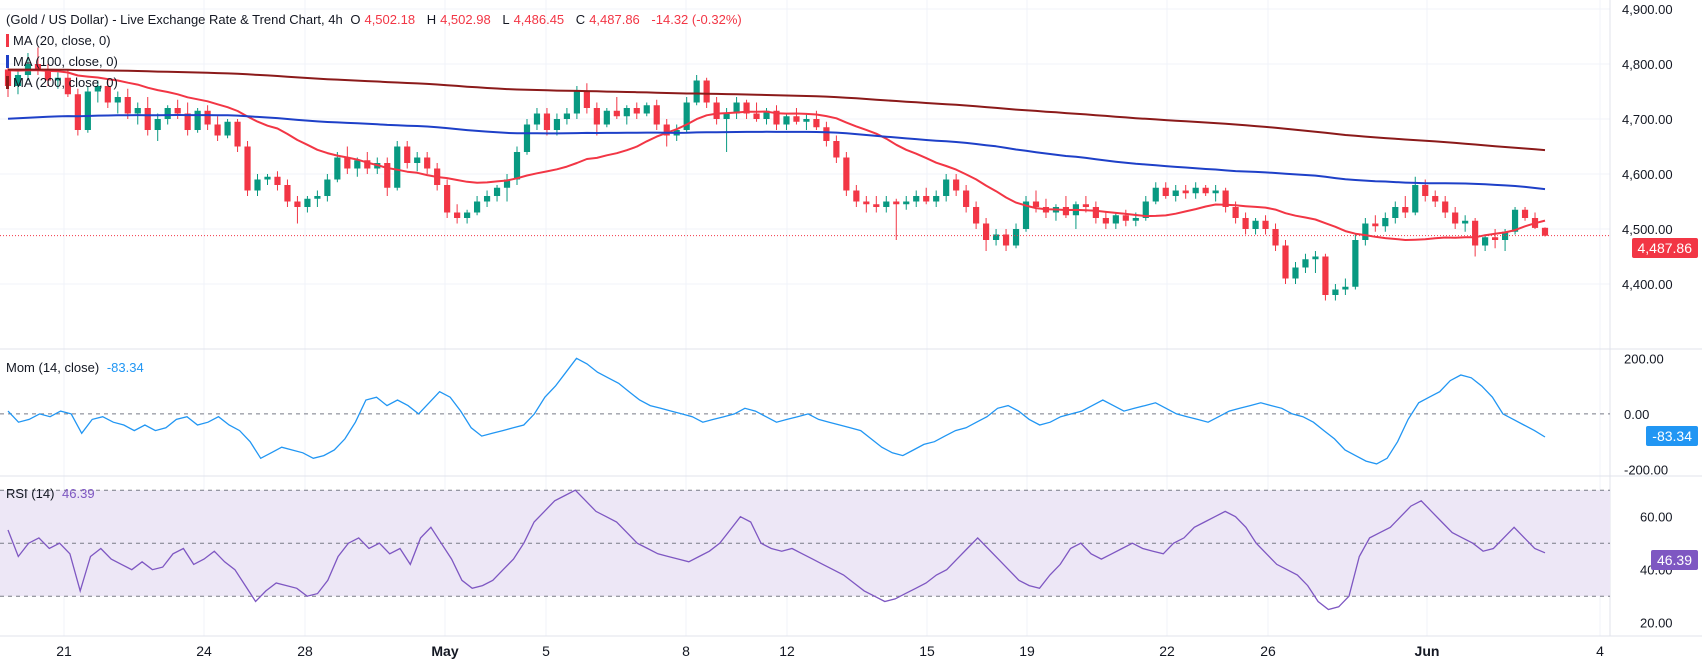 Image resolution: width=1702 pixels, height=671 pixels. What do you see at coordinates (7, 40) in the screenshot?
I see `ma20-swatch` at bounding box center [7, 40].